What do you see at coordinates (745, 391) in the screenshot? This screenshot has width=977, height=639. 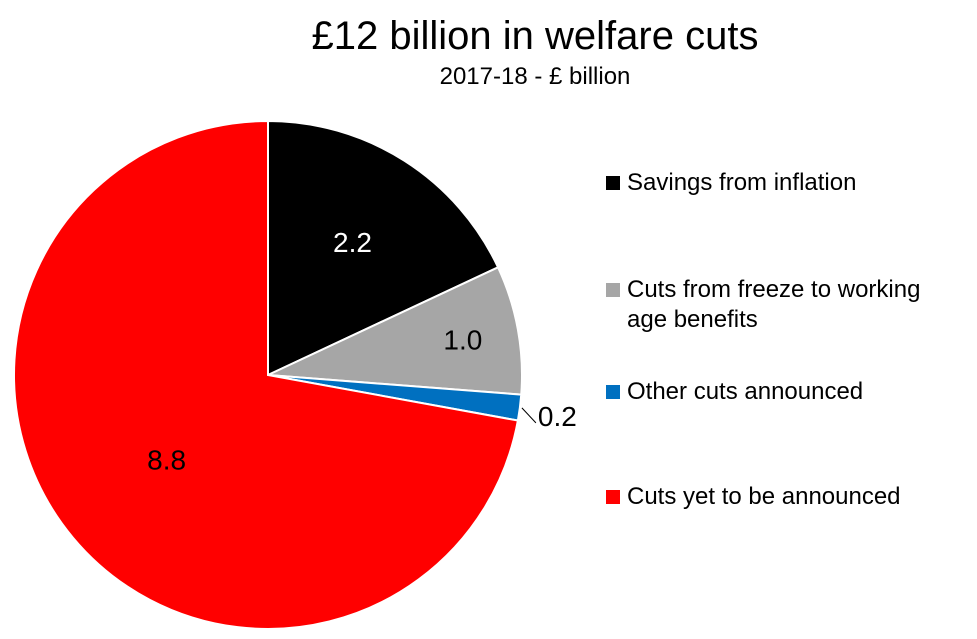 I see `legend-label: Other cuts announced` at bounding box center [745, 391].